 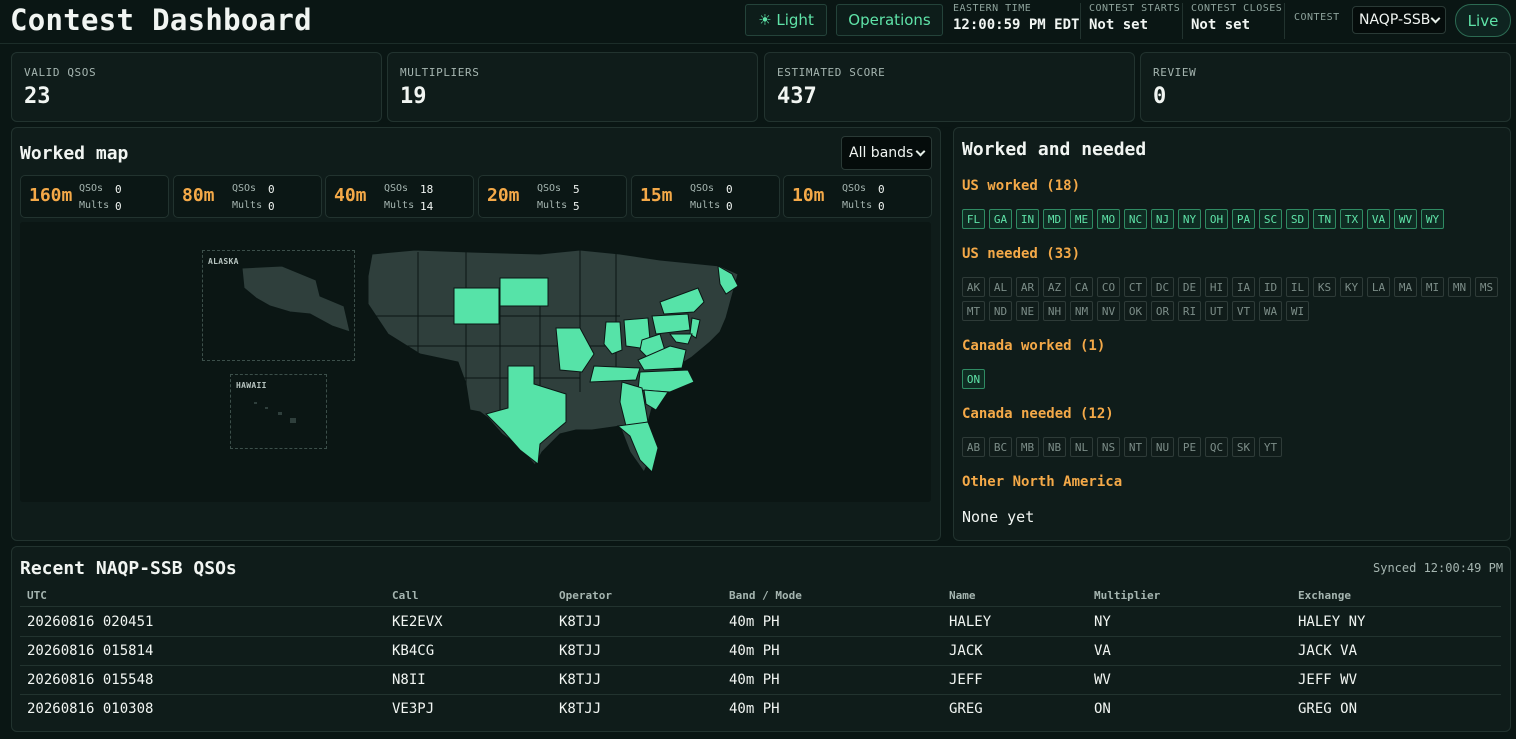 I want to click on us-needed-chip-id: ID, so click(x=1270, y=287).